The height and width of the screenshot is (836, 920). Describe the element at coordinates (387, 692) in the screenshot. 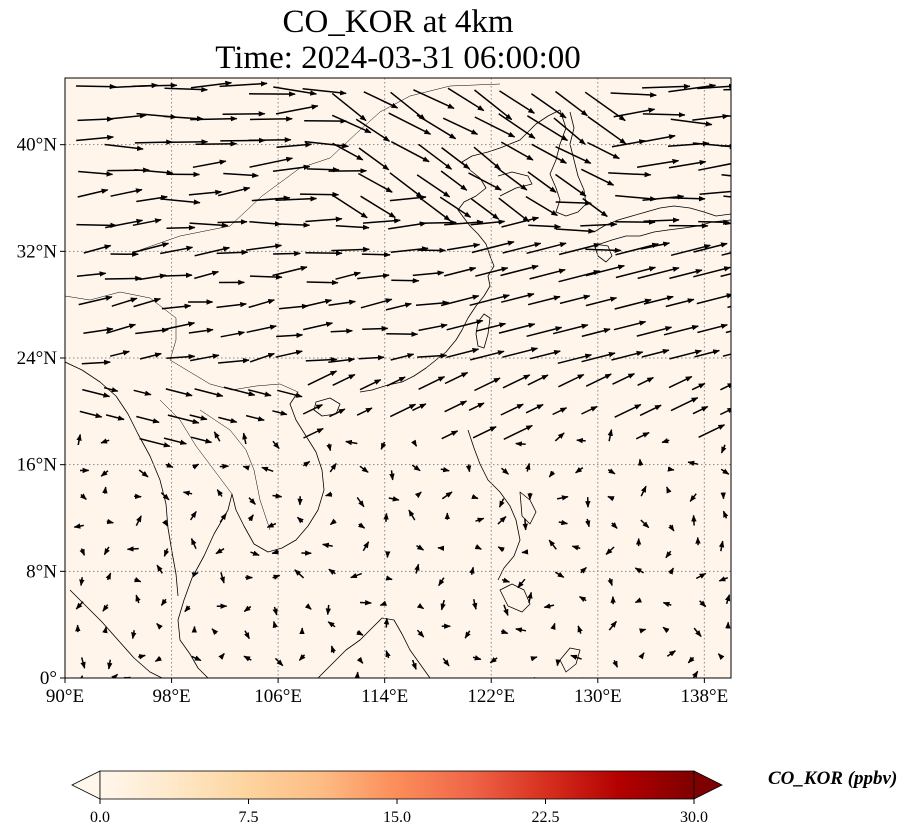

I see `x-axis: 90°E 98°E 106°E 114°E 122°E 130°E 138°E` at that location.